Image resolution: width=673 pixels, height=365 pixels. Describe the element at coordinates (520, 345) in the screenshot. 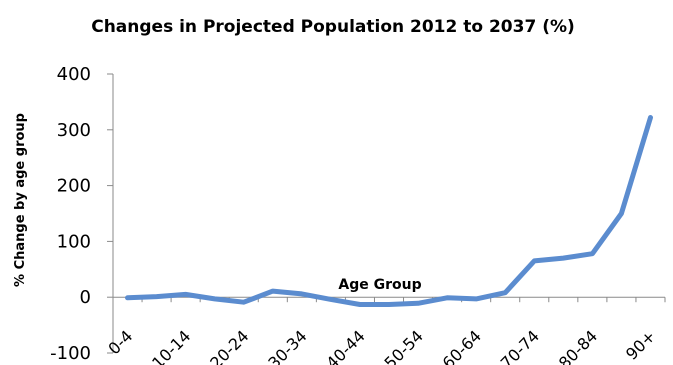

I see `x-tick-label: 70-74` at that location.